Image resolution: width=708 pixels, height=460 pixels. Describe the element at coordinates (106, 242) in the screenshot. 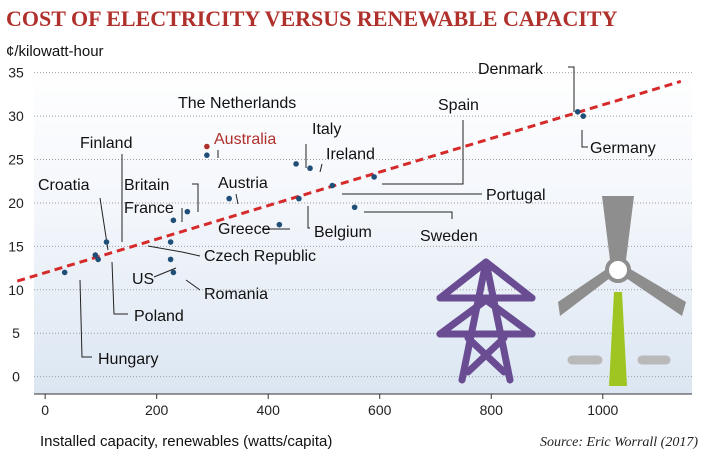

I see `point-finland` at that location.